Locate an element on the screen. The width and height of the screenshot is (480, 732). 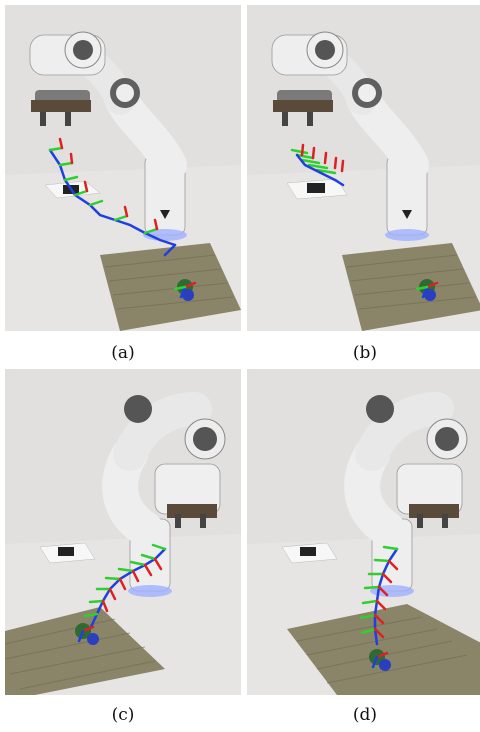
caption-a: (a) is located at coordinates (123, 353).